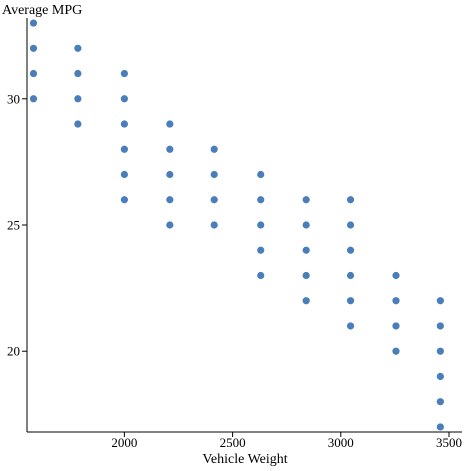 Image resolution: width=471 pixels, height=471 pixels. What do you see at coordinates (286, 441) in the screenshot?
I see `x-ticks: 2000 2500 3000 3500` at bounding box center [286, 441].